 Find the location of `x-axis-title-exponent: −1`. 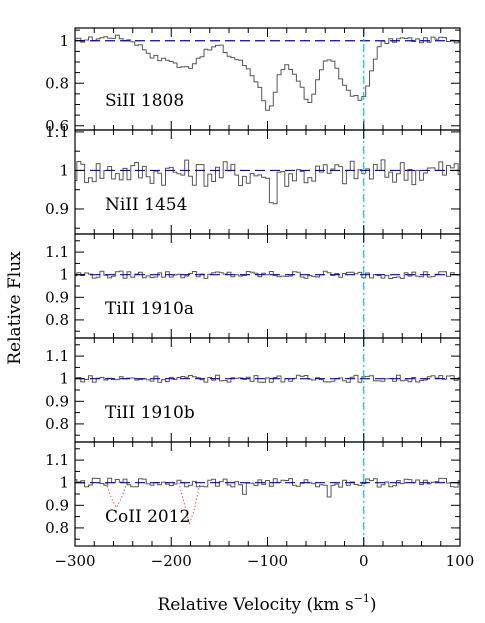

x-axis-title-exponent: −1 is located at coordinates (362, 598).